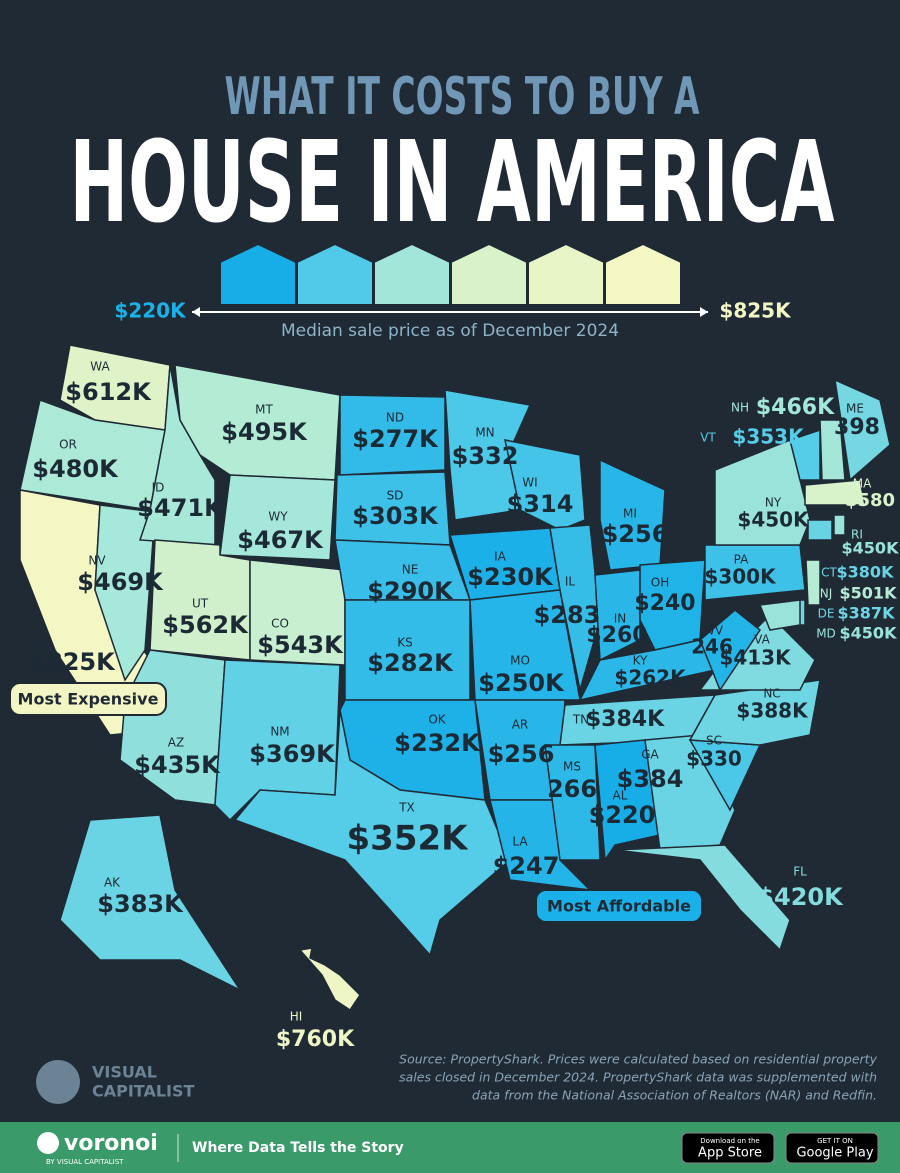  Describe the element at coordinates (300, 645) in the screenshot. I see `state-price: $543K` at that location.